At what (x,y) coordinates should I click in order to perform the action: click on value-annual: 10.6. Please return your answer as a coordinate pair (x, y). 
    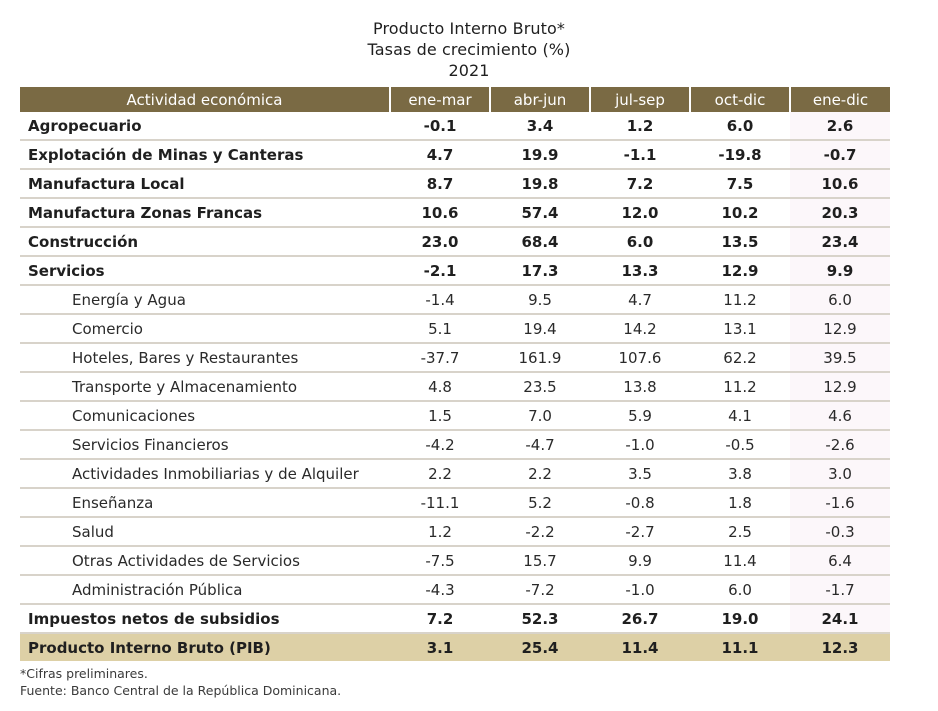
    Looking at the image, I should click on (840, 184).